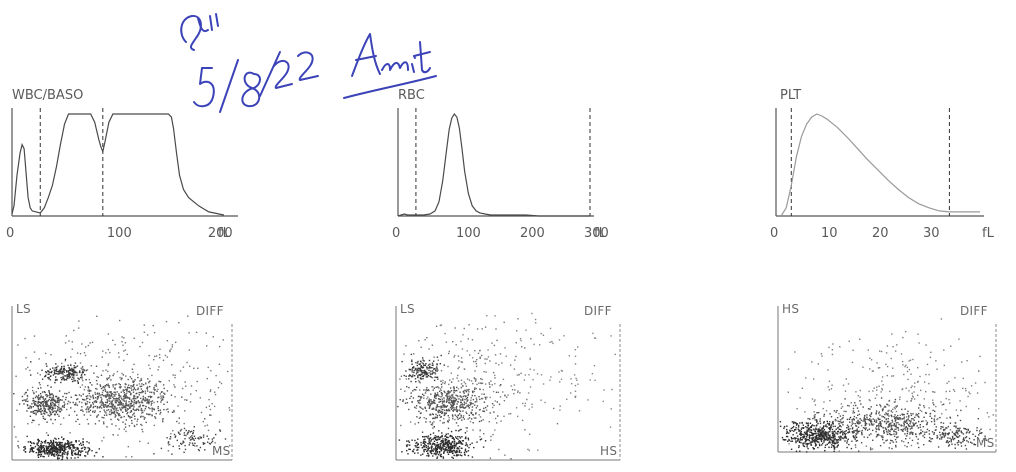 The width and height of the screenshot is (1016, 472). I want to click on plt-histogram: PLT 0 10 20 30 fL, so click(885, 166).